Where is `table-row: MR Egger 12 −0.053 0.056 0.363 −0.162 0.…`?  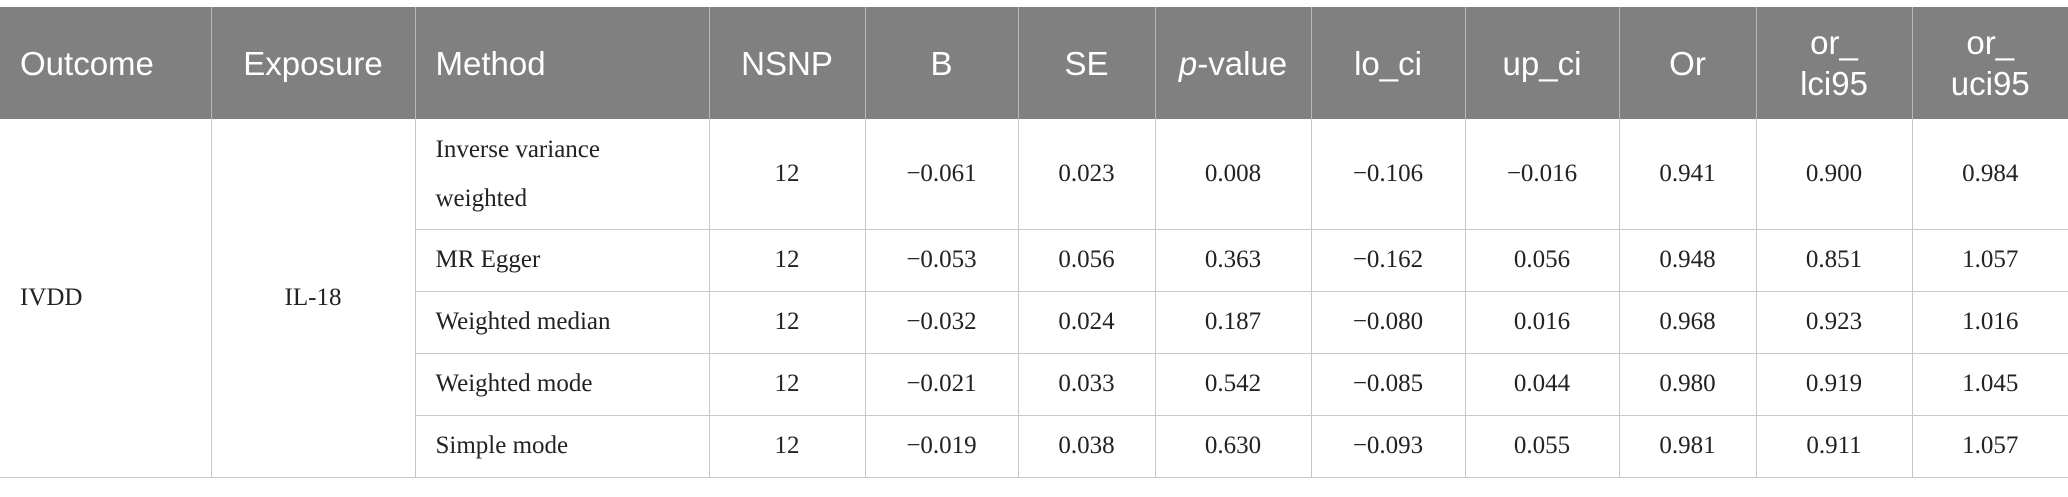
table-row: MR Egger 12 −0.053 0.056 0.363 −0.162 0.… is located at coordinates (1034, 260).